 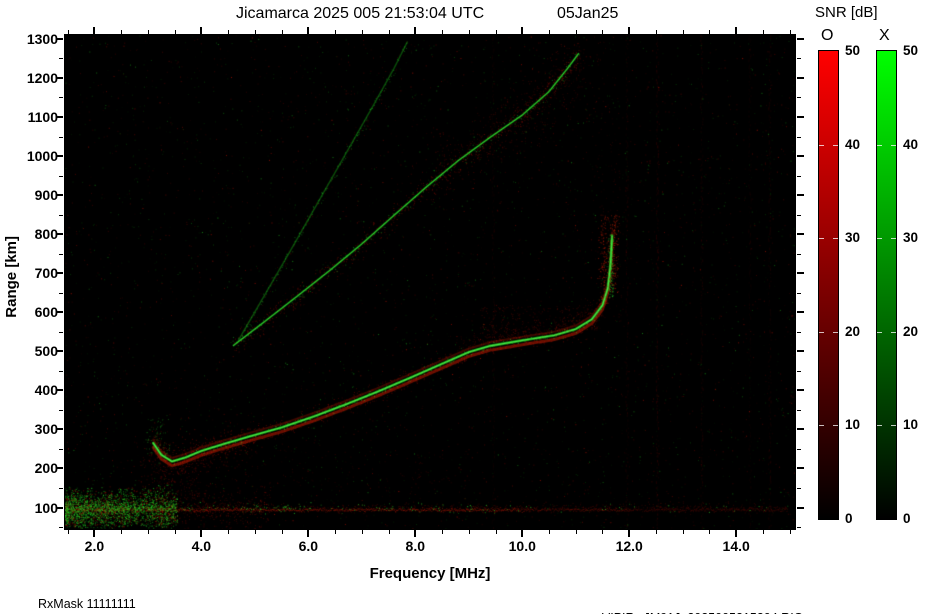 What do you see at coordinates (87, 604) in the screenshot?
I see `footer-rxmask: RxMask 11111111` at bounding box center [87, 604].